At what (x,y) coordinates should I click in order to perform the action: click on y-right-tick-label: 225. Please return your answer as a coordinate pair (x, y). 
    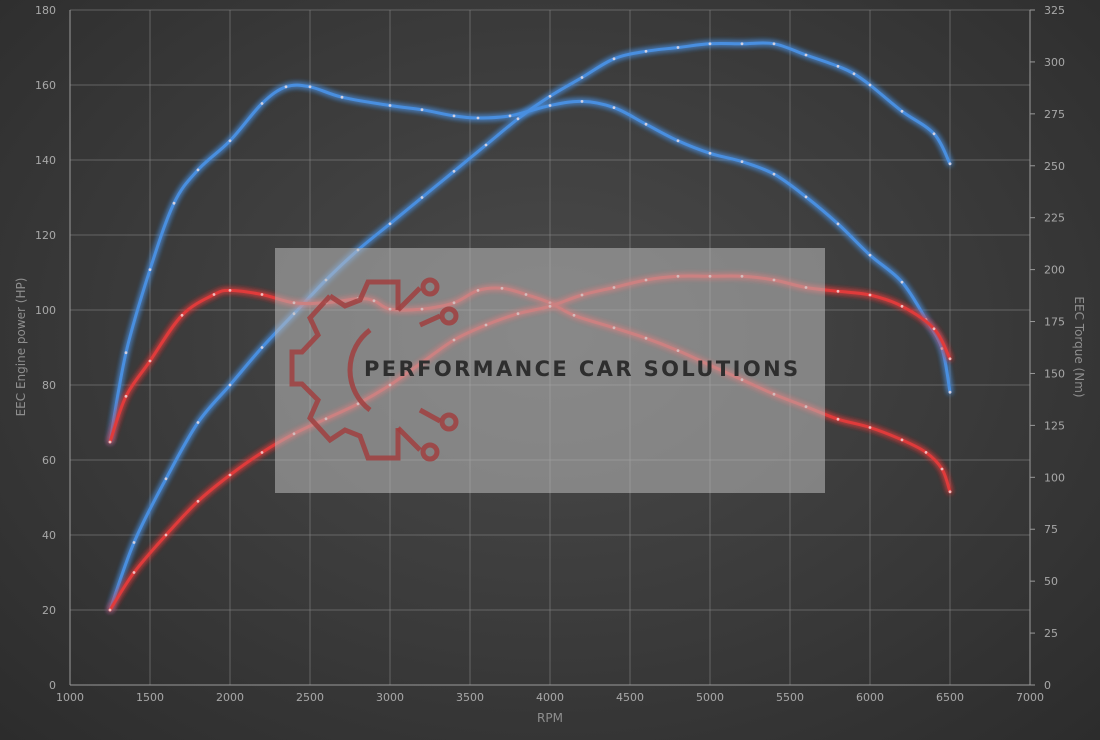
    Looking at the image, I should click on (1054, 218).